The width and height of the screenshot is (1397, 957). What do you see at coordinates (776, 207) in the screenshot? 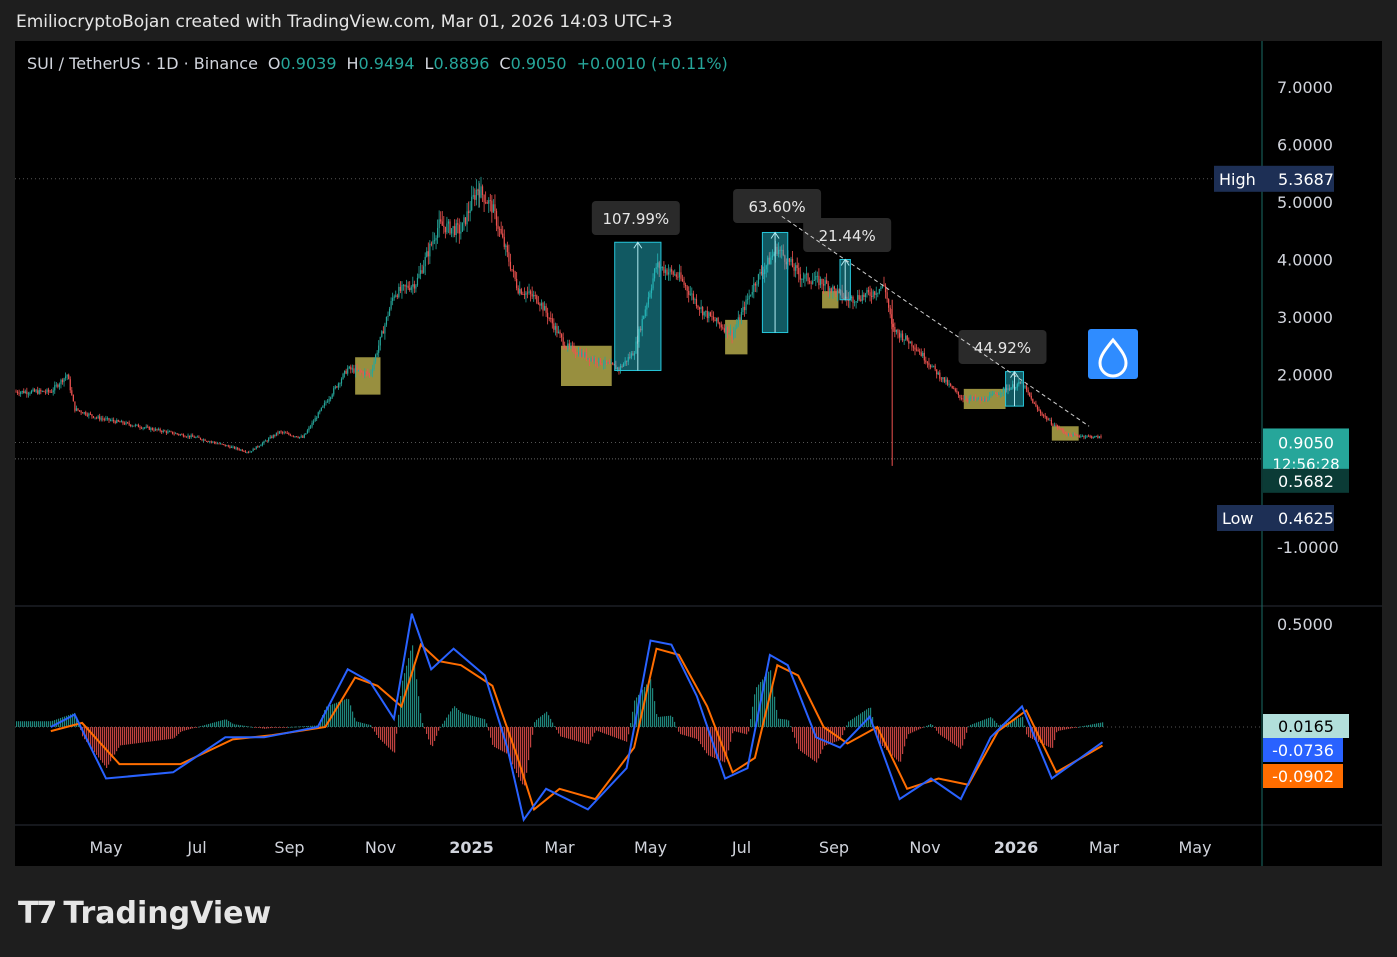
I see `percent-label-1: 63.60%` at bounding box center [776, 207].